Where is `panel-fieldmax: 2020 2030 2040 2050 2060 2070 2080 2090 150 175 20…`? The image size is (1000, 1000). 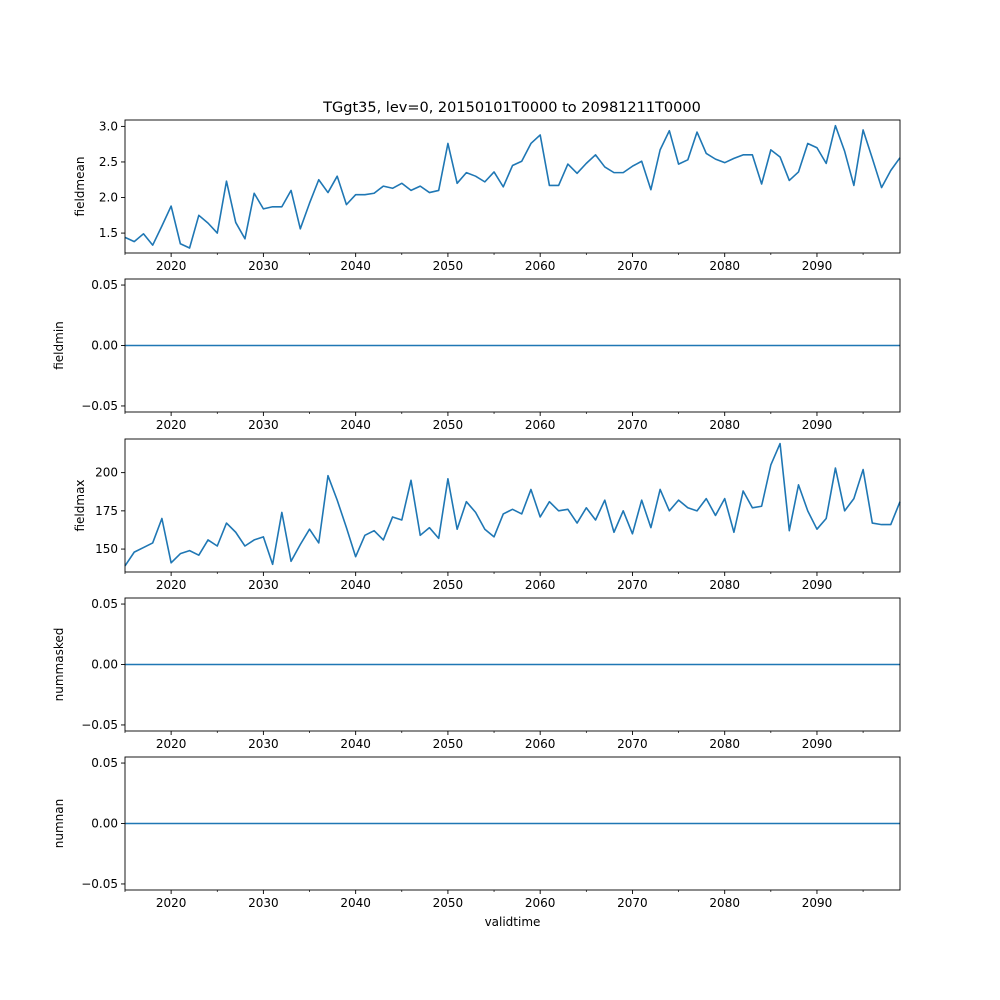 panel-fieldmax: 2020 2030 2040 2050 2060 2070 2080 2090 150 175 20… is located at coordinates (487, 515).